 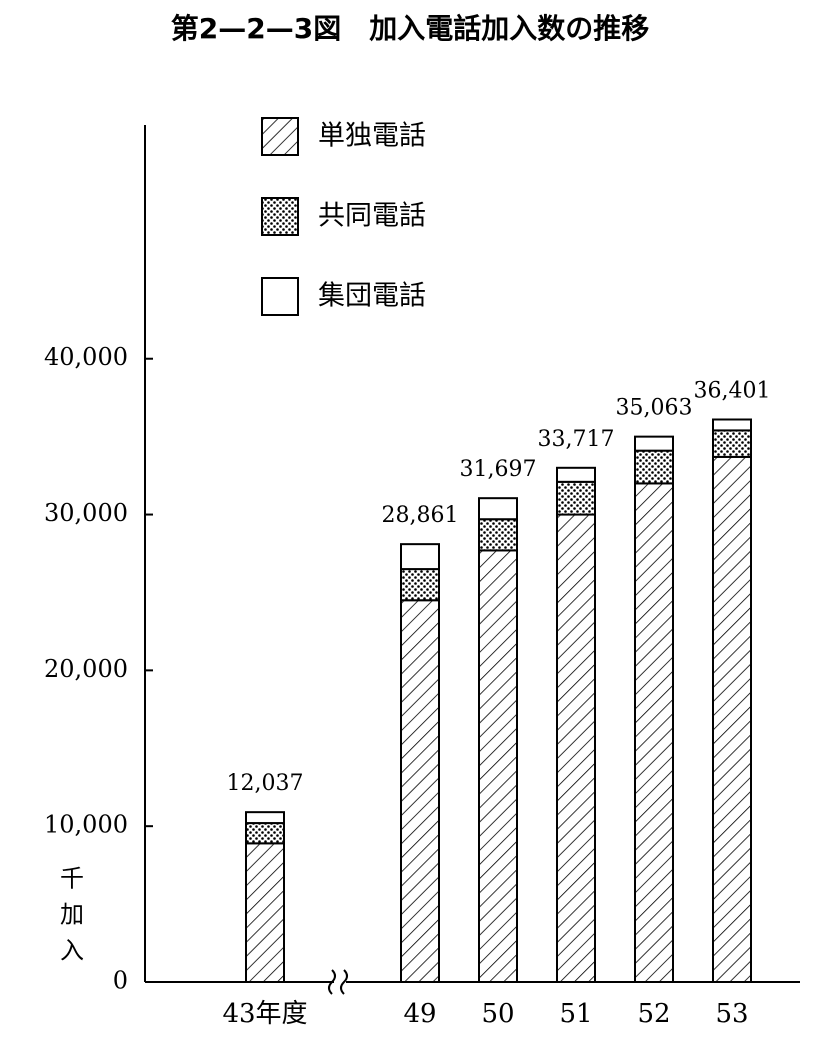 I want to click on total-label: 35,063, so click(x=654, y=408).